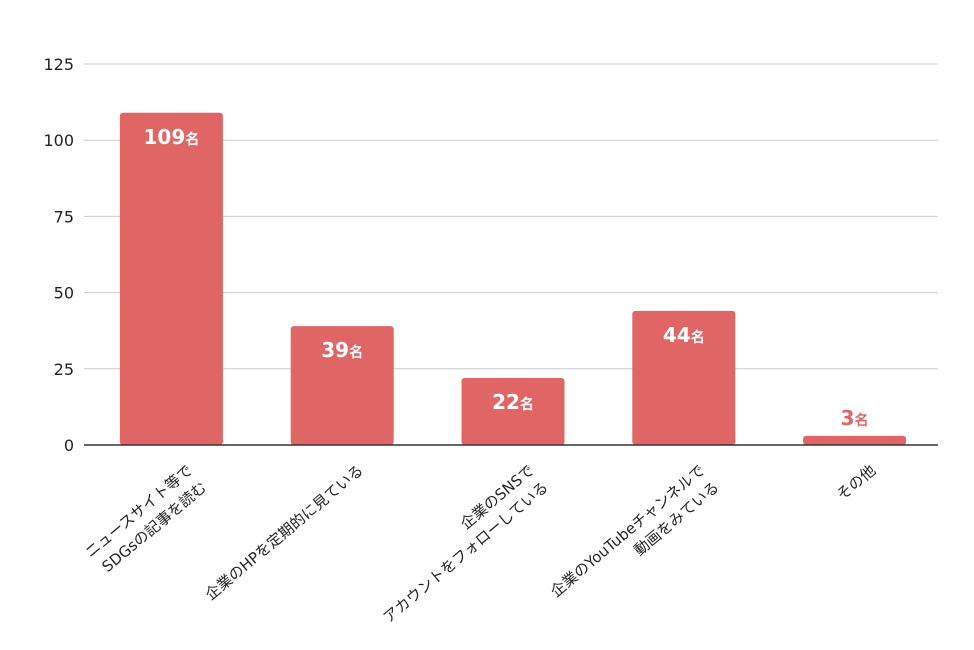 The height and width of the screenshot is (650, 974). Describe the element at coordinates (58, 140) in the screenshot. I see `y-tick-label: 100` at that location.